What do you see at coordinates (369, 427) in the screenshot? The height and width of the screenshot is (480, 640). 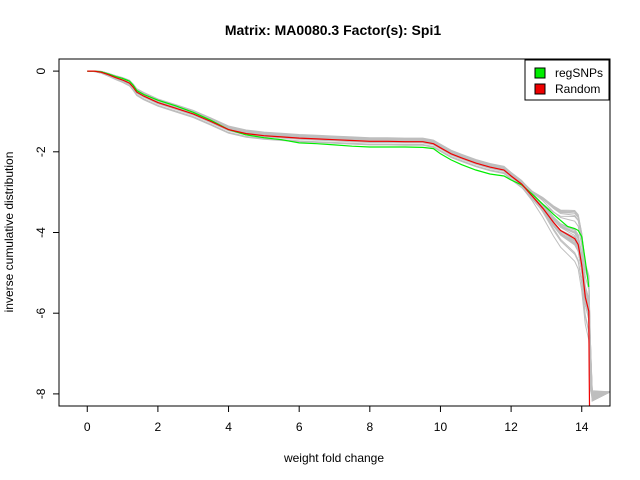 I see `x-tick-label: 8` at bounding box center [369, 427].